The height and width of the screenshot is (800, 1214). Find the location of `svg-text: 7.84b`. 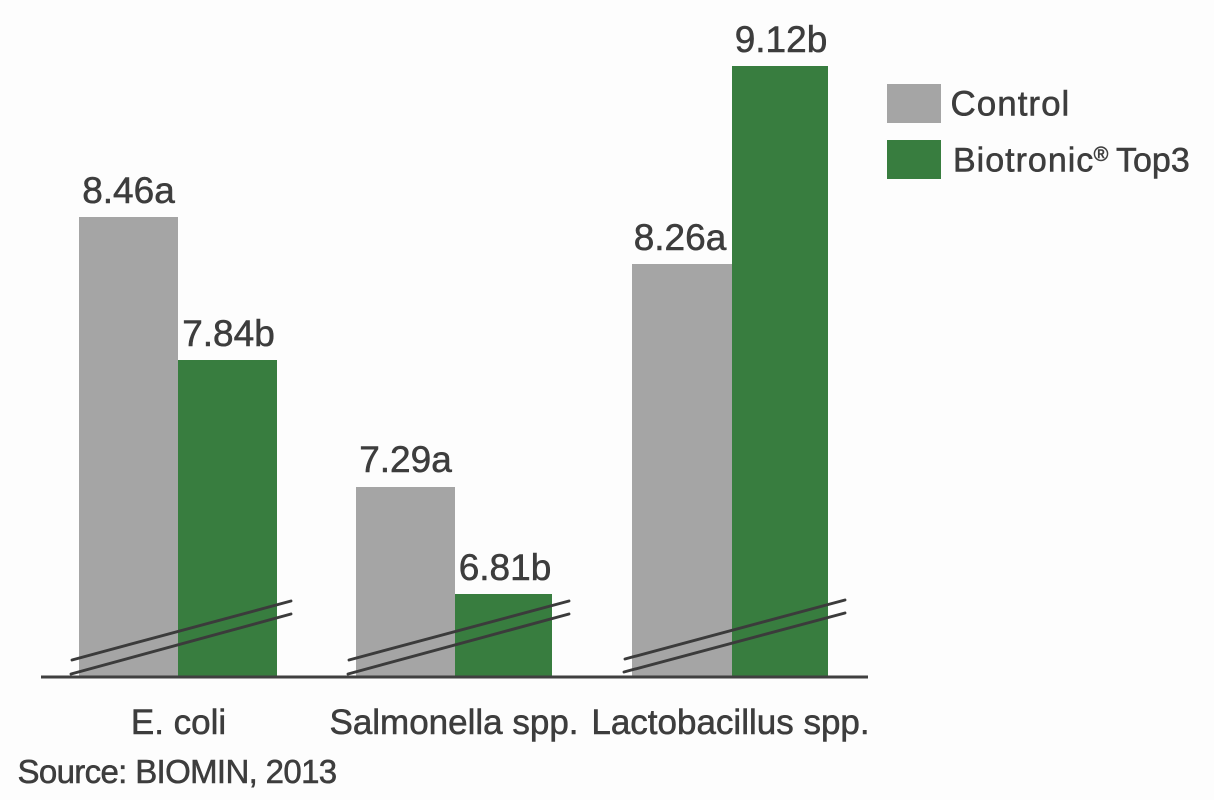

svg-text: 7.84b is located at coordinates (228, 333).